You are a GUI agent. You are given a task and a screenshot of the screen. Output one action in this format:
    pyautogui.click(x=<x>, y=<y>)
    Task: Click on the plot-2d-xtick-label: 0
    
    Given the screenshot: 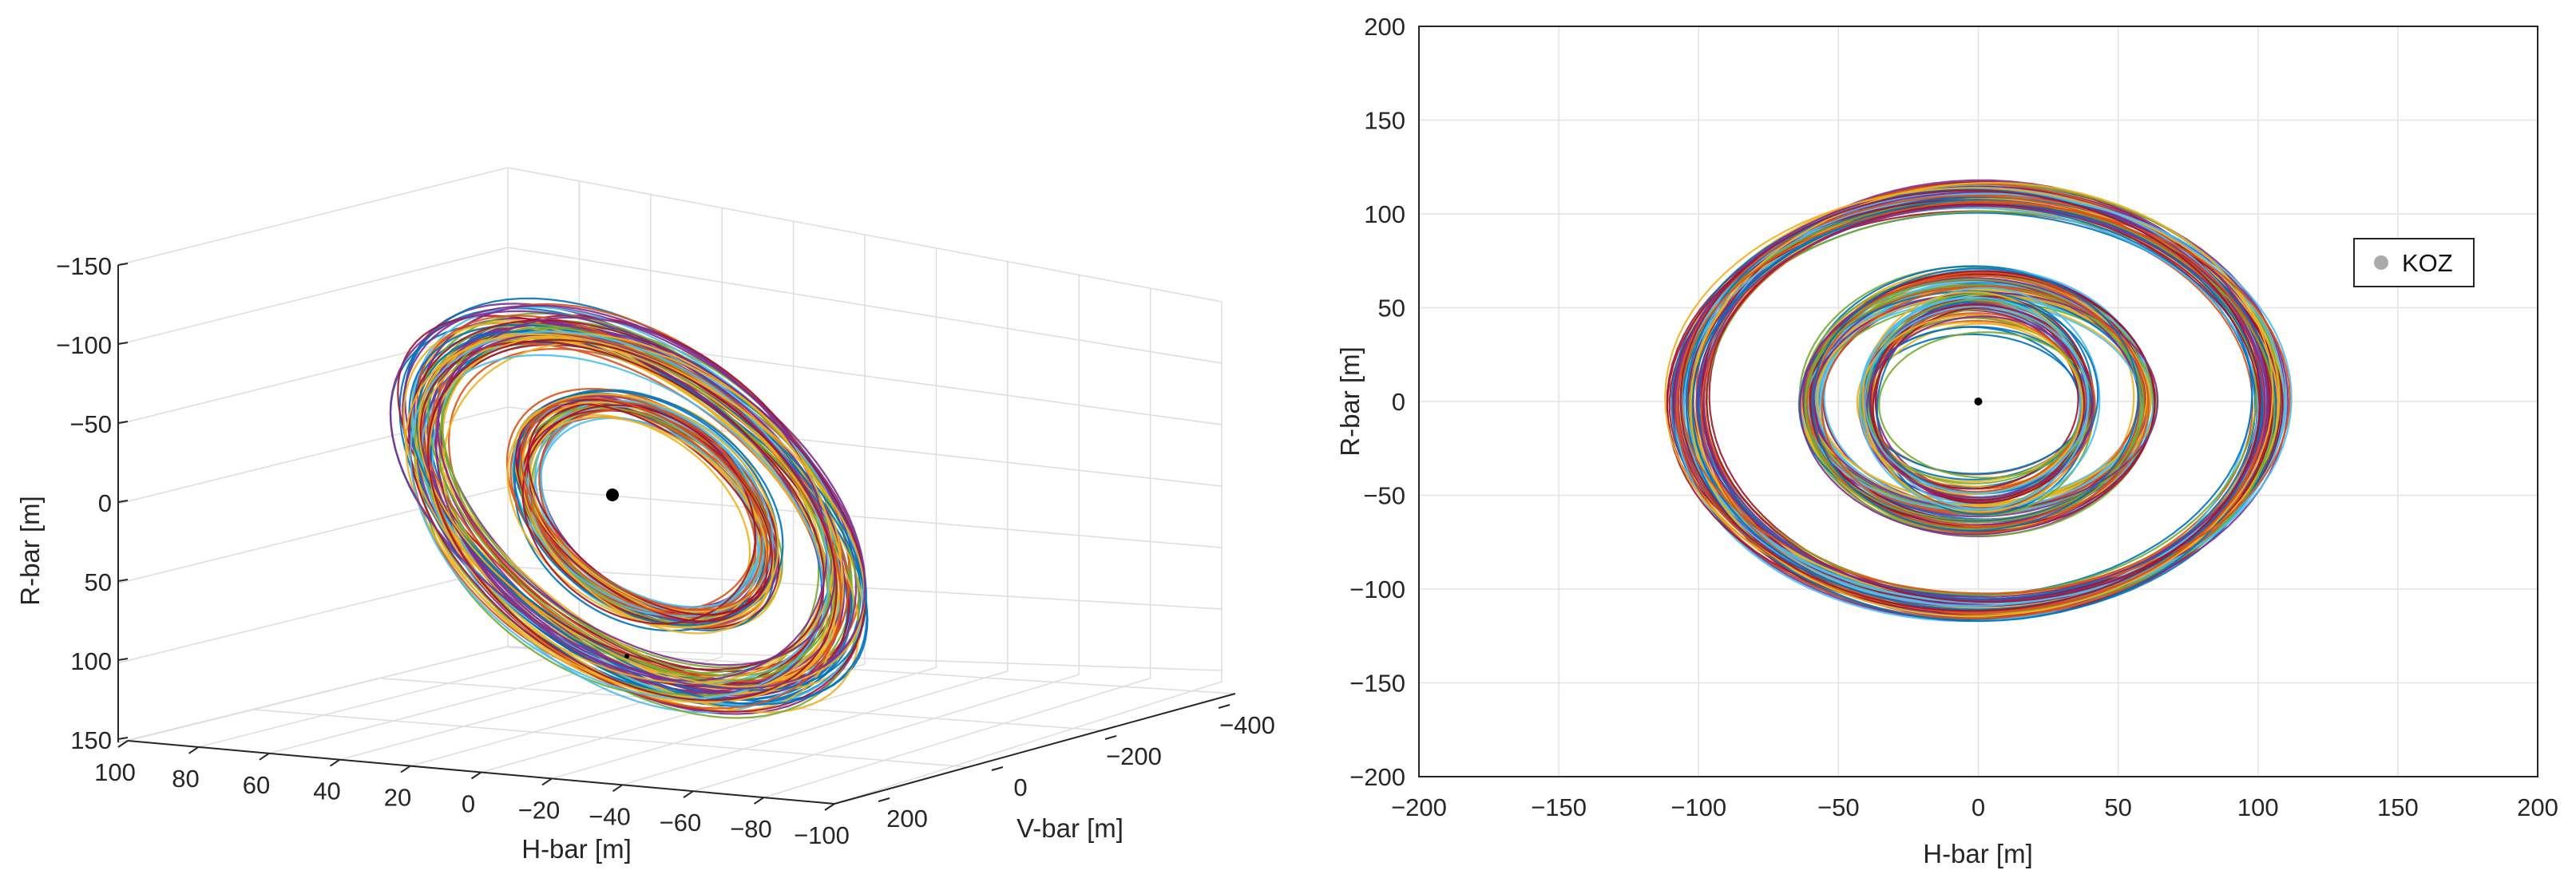 What is the action you would take?
    pyautogui.click(x=1979, y=807)
    